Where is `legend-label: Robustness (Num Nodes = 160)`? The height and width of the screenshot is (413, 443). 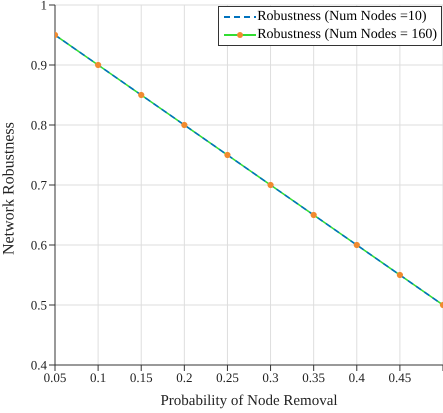
legend-label: Robustness (Num Nodes = 160) is located at coordinates (347, 35).